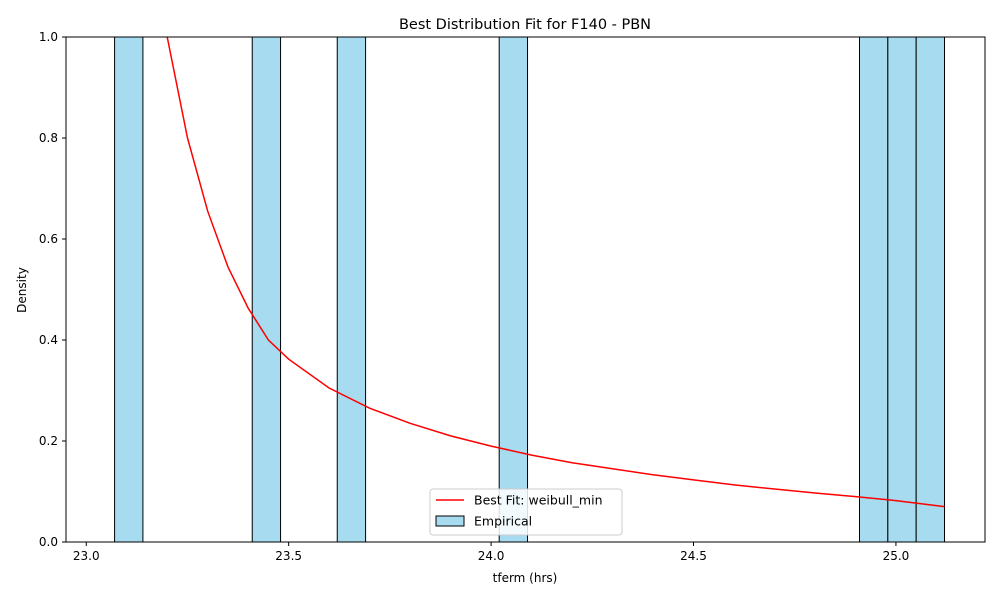  What do you see at coordinates (503, 521) in the screenshot?
I see `legend-empirical-label: Empirical` at bounding box center [503, 521].